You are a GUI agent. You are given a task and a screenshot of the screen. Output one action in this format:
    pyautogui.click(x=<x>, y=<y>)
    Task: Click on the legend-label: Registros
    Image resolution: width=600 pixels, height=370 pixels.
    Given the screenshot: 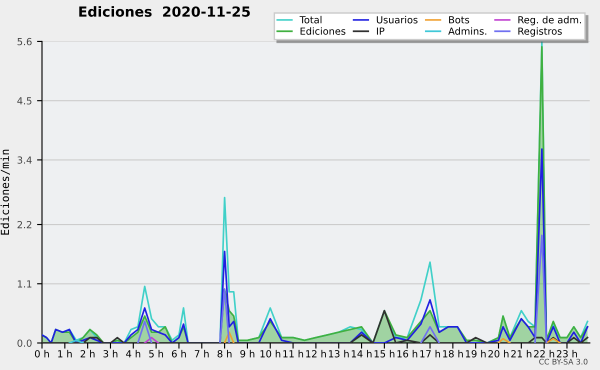 What is the action you would take?
    pyautogui.click(x=540, y=32)
    